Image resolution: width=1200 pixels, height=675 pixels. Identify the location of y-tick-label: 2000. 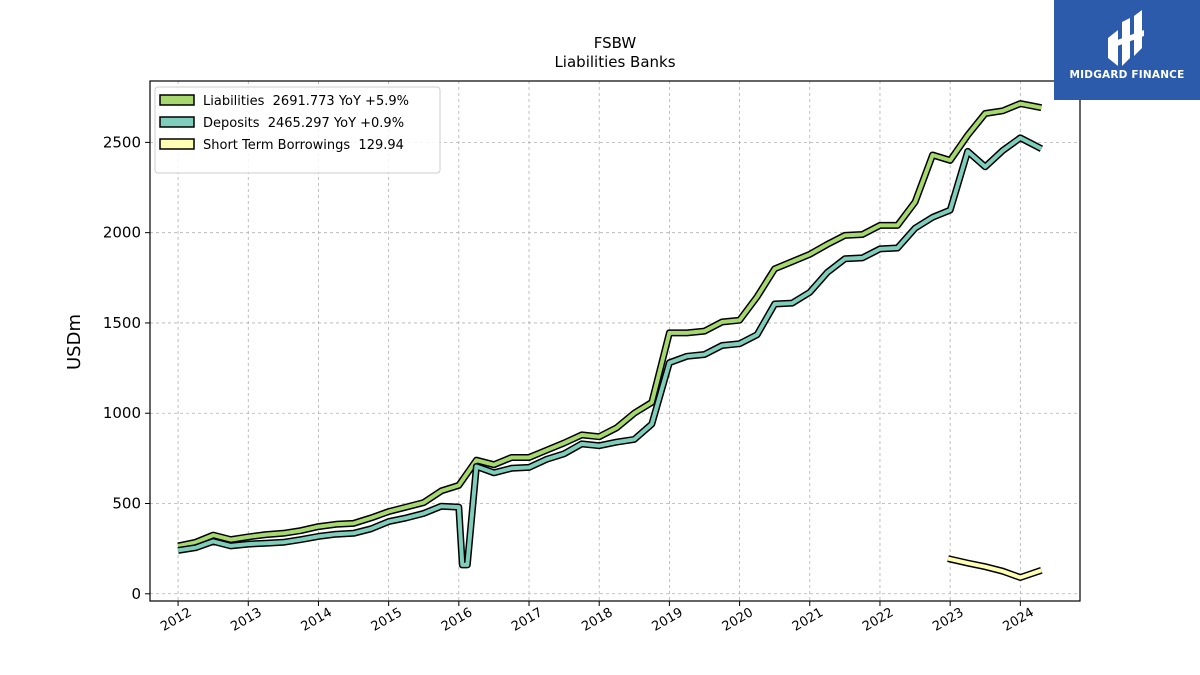
(122, 233).